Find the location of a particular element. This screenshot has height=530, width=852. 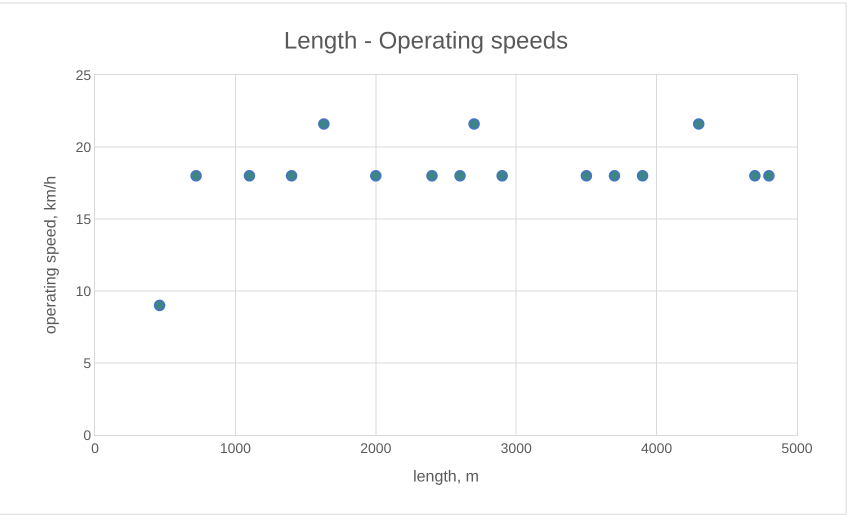

y-axis-title: operating speed, km/h is located at coordinates (51, 255).